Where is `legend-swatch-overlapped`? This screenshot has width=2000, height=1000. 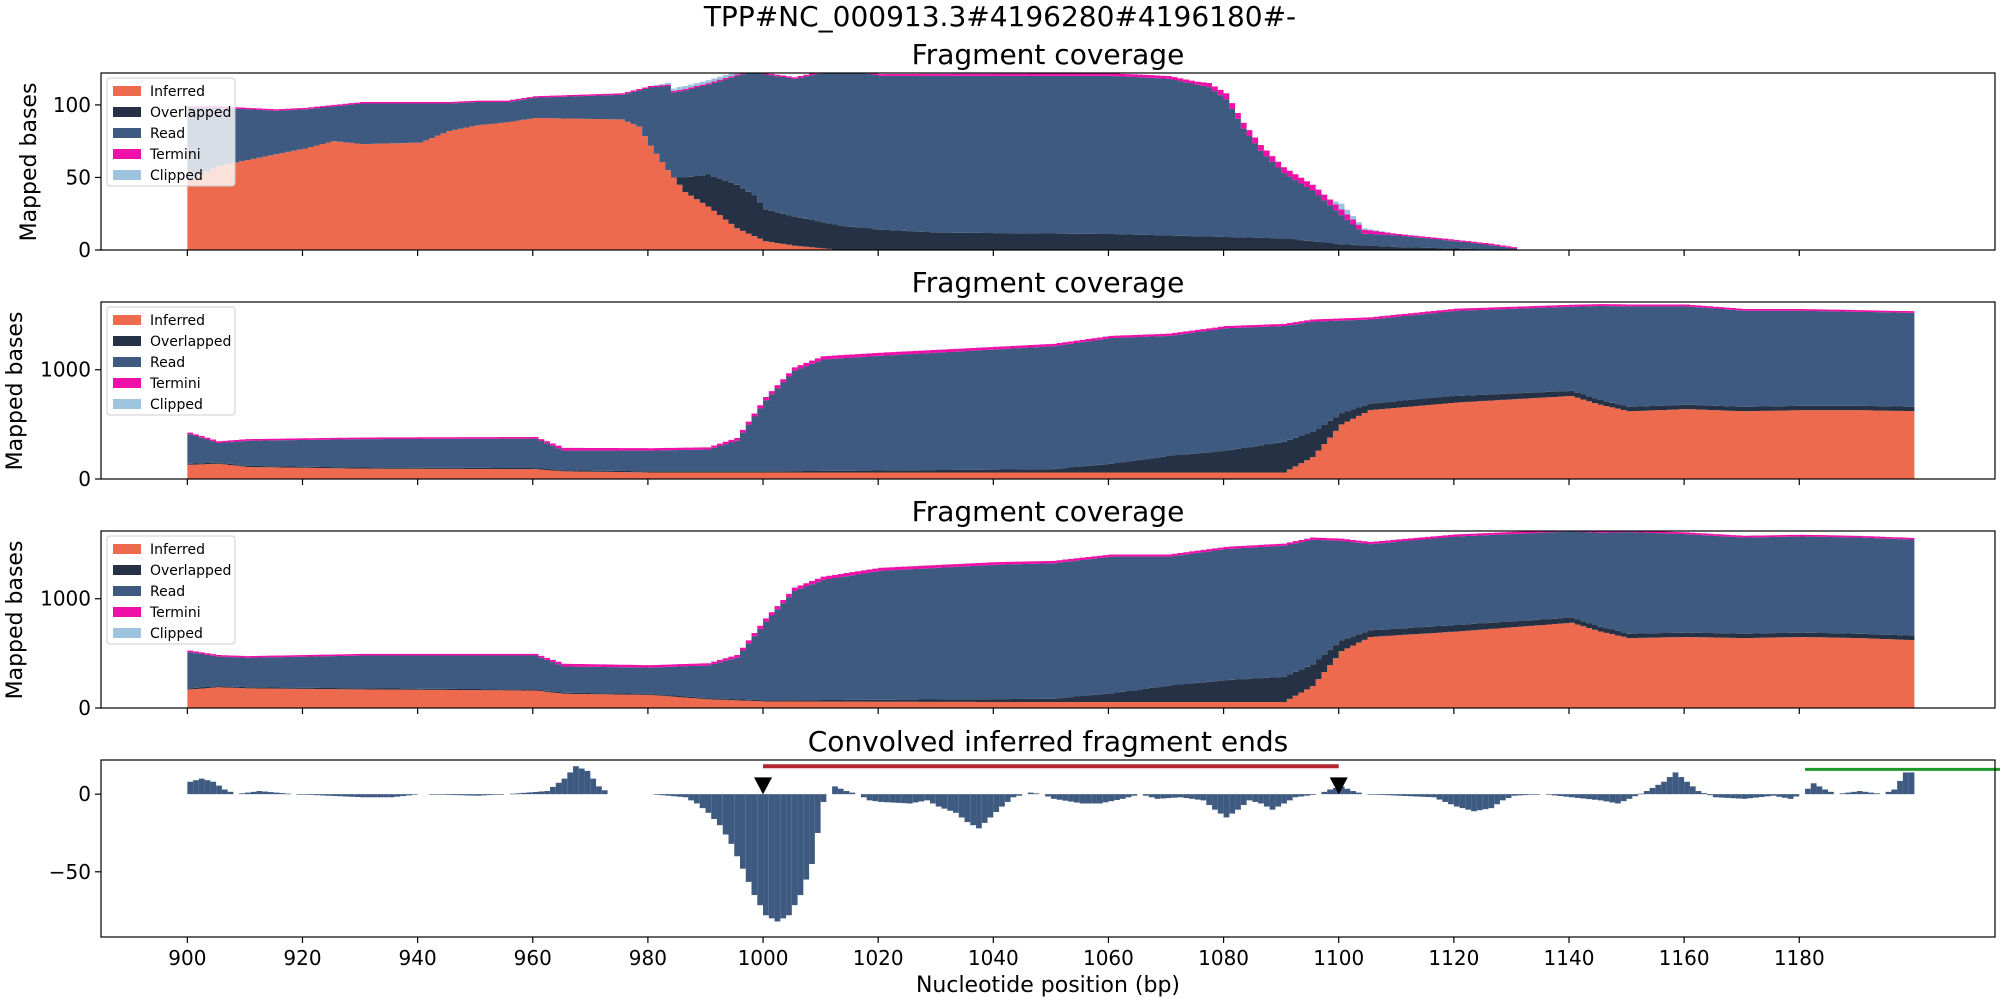 legend-swatch-overlapped is located at coordinates (127, 570).